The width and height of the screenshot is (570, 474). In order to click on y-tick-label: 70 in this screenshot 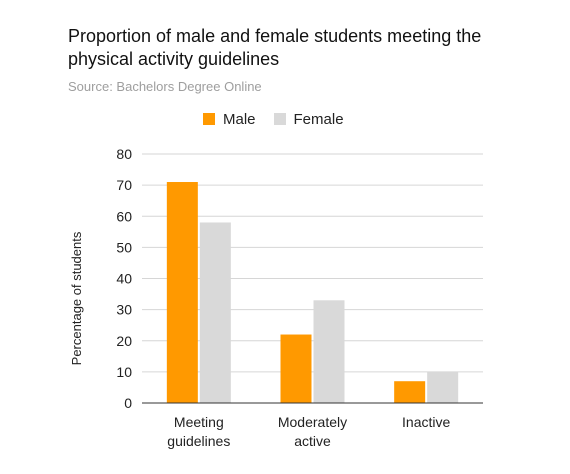, I will do `click(124, 185)`.